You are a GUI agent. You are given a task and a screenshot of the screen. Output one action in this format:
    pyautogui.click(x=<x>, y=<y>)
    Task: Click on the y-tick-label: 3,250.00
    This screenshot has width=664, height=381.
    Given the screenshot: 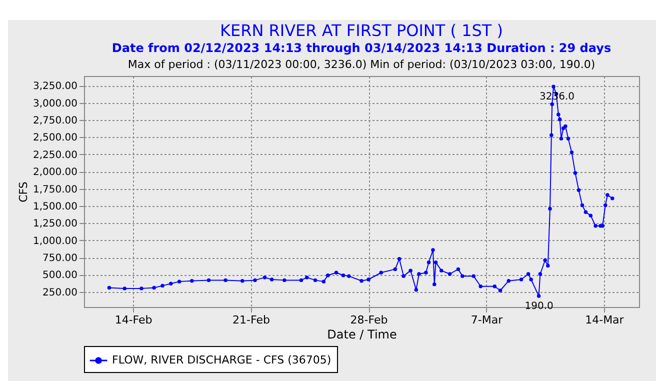 What is the action you would take?
    pyautogui.click(x=55, y=86)
    